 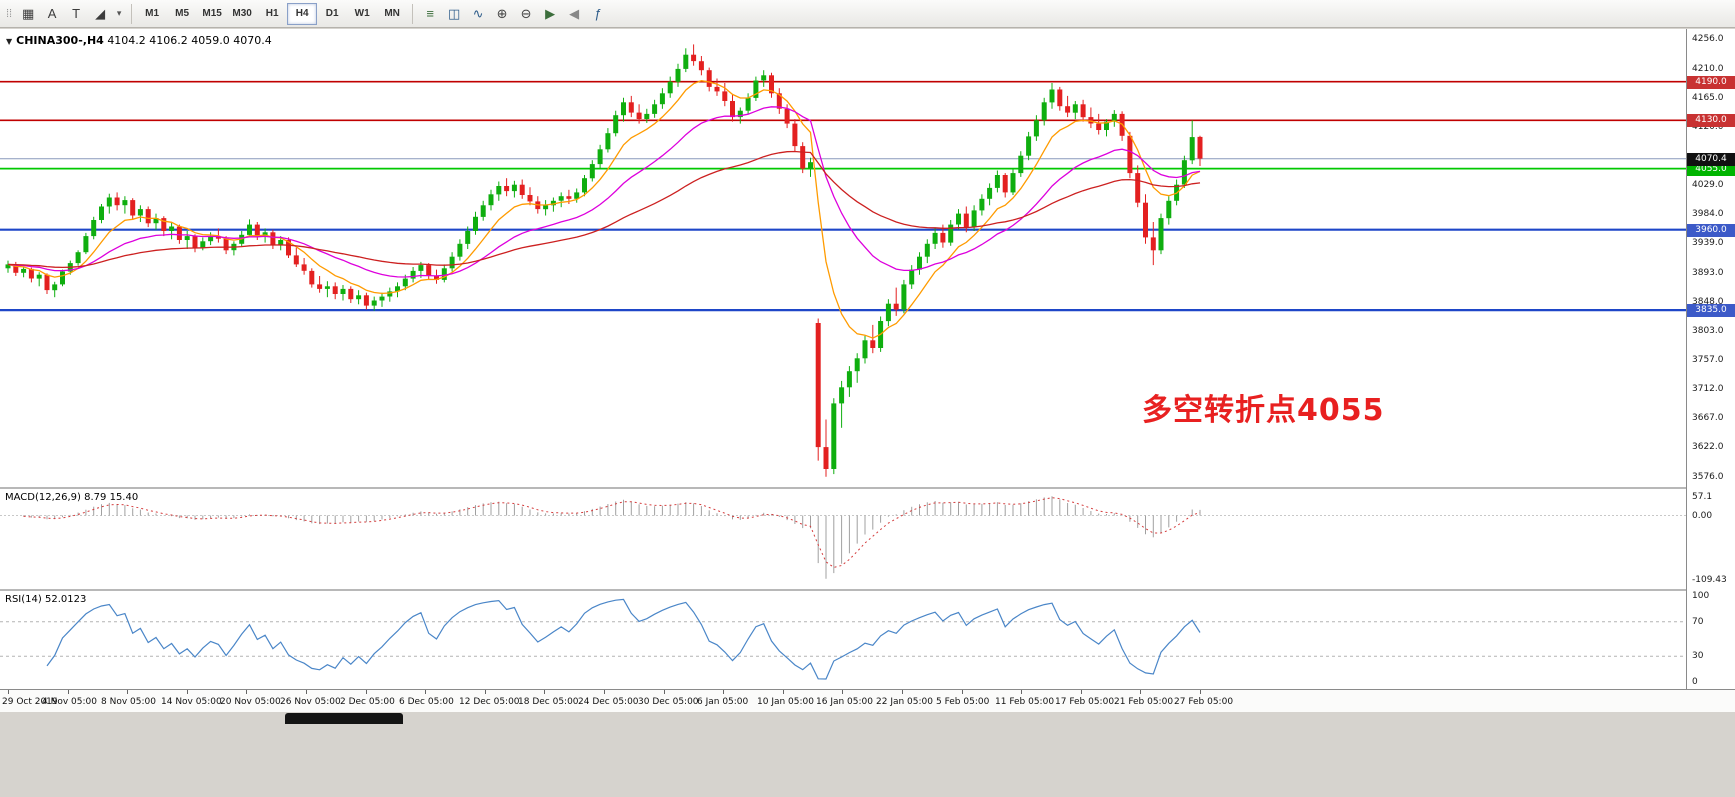 I want to click on time-axis-label: 11 Feb 05:00, so click(x=1025, y=702).